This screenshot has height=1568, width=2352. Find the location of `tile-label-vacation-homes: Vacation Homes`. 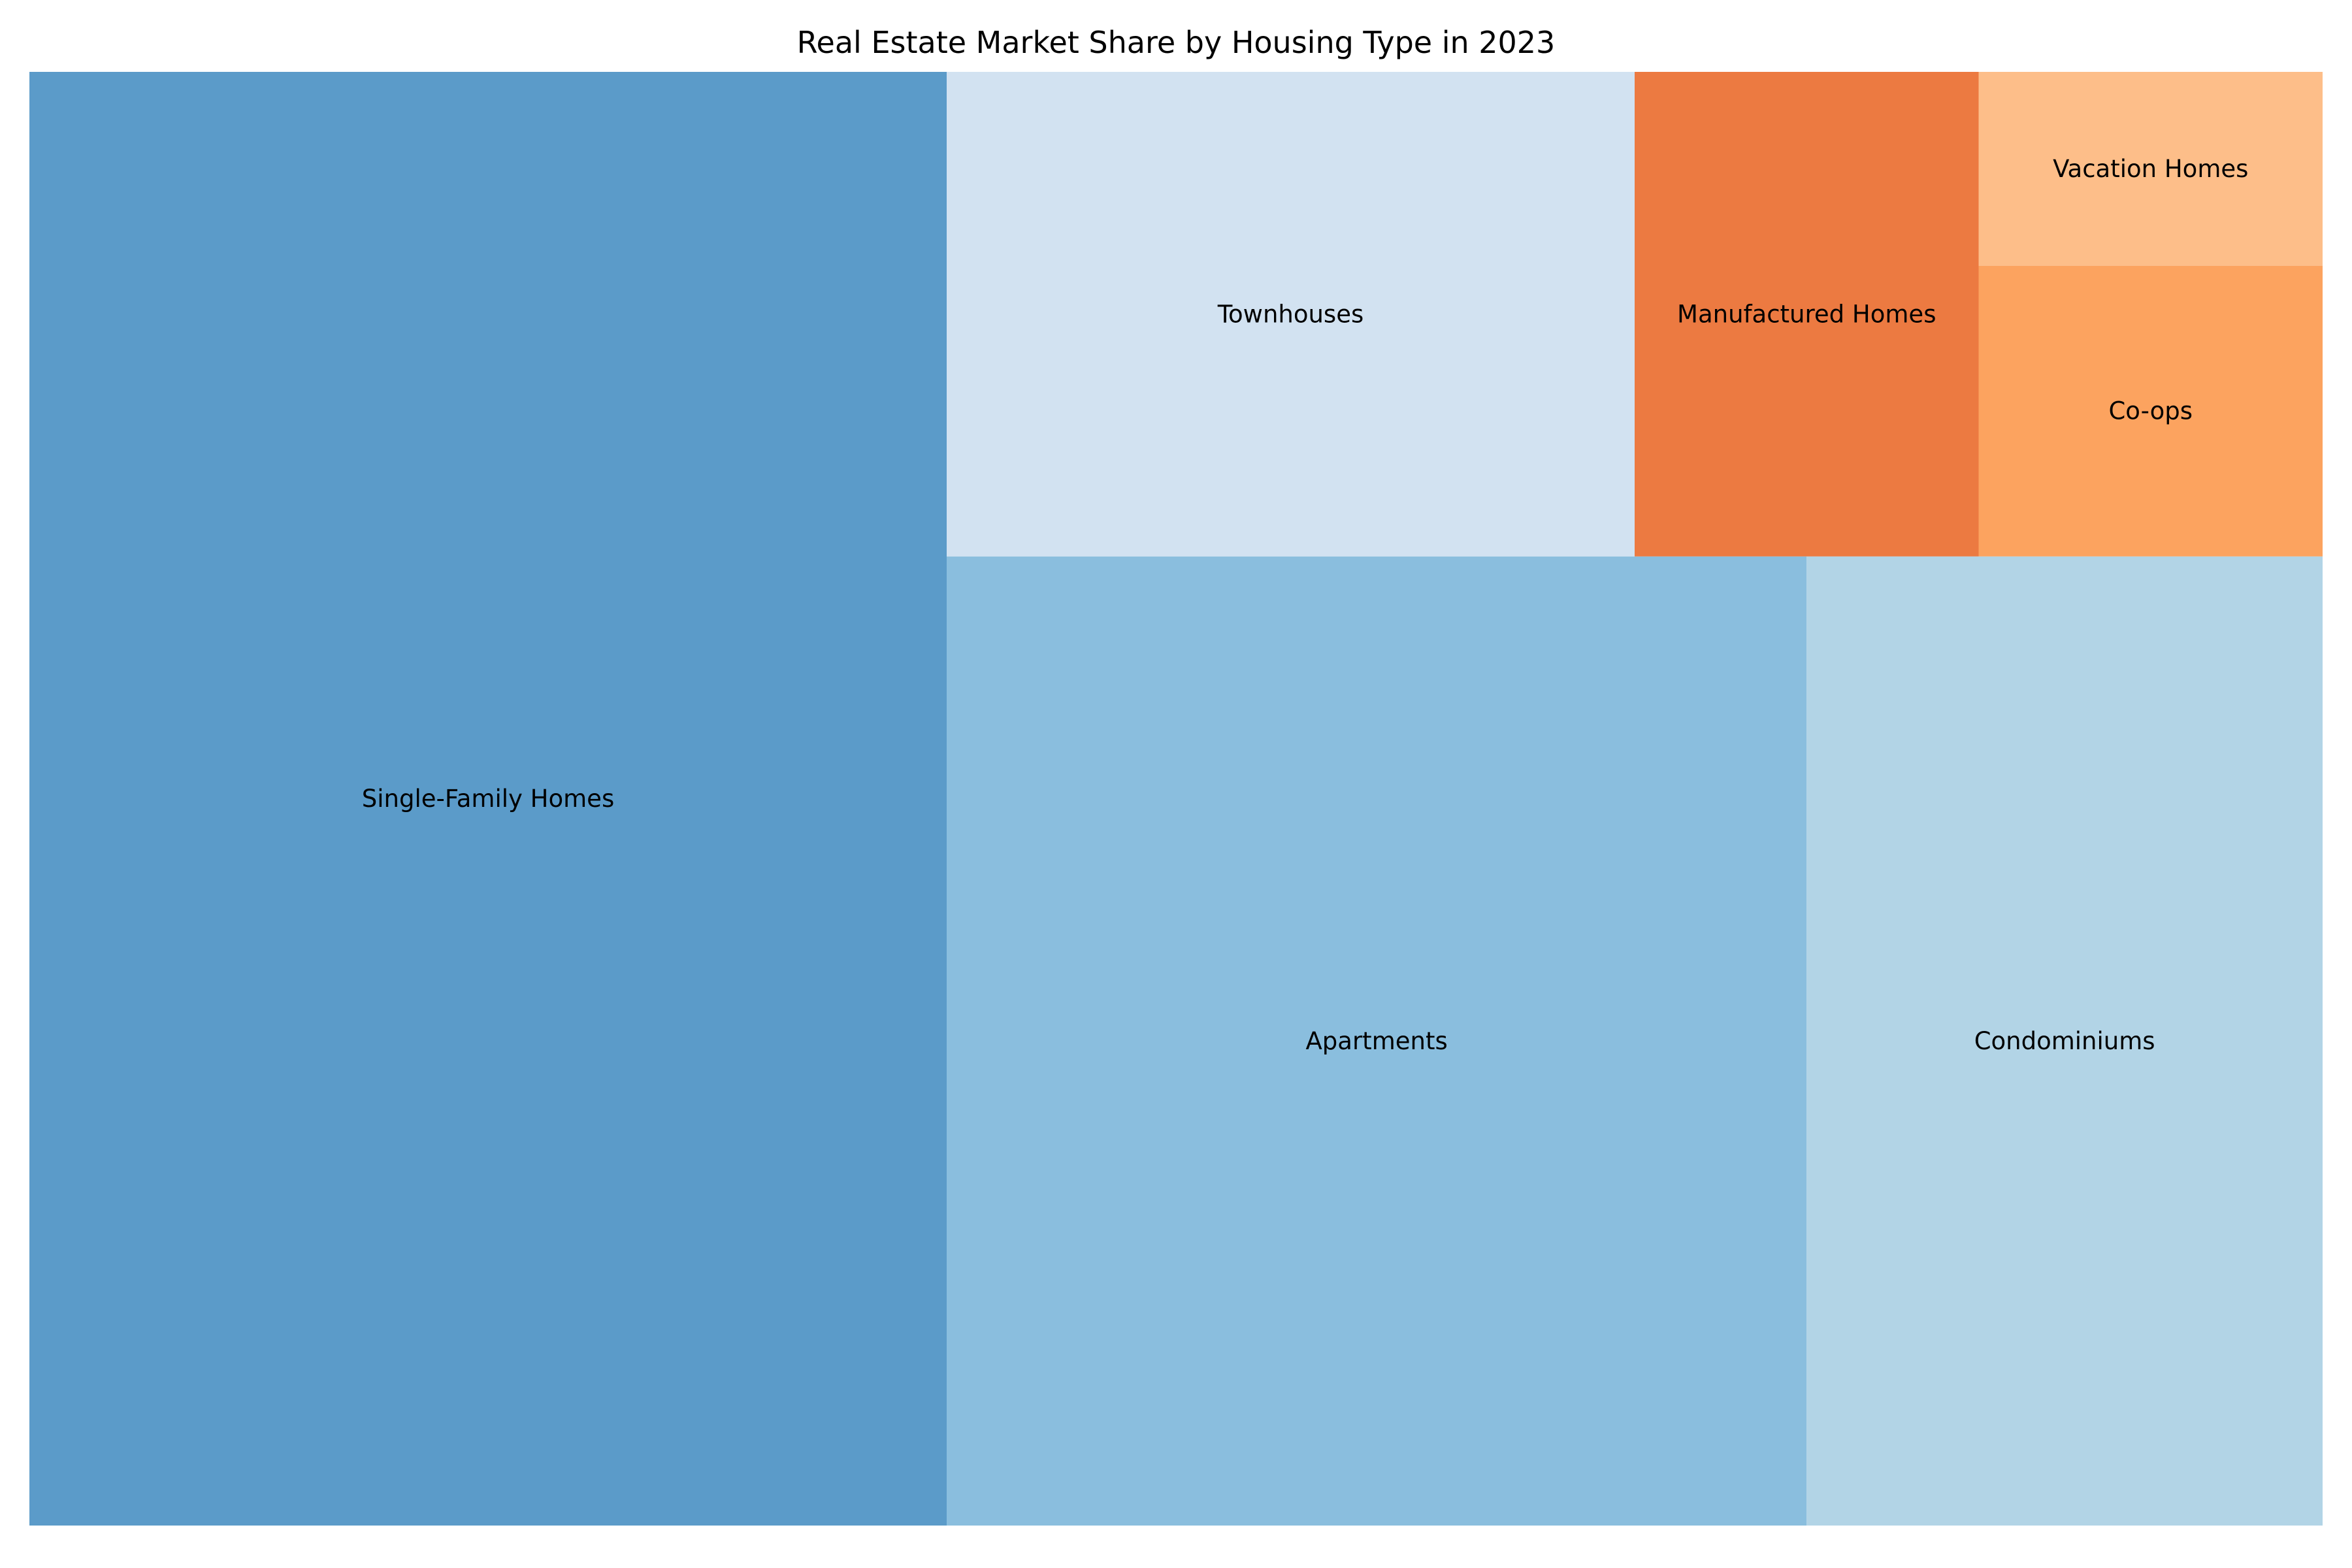

tile-label-vacation-homes: Vacation Homes is located at coordinates (2150, 169).